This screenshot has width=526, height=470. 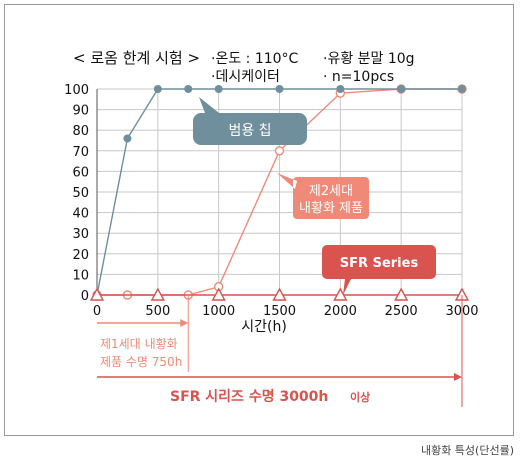 I want to click on y-tick-label: 30, so click(x=80, y=234).